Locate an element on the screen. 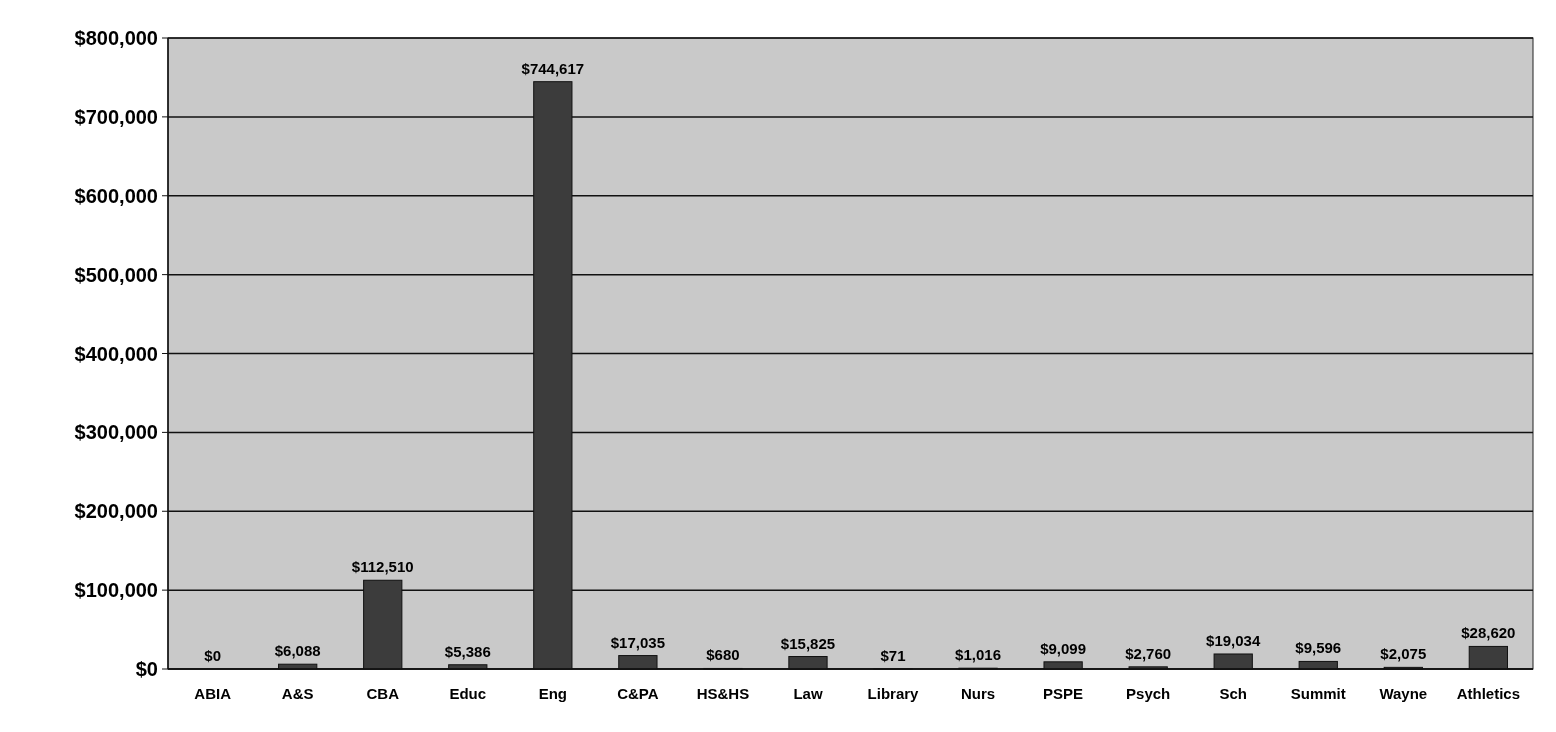 This screenshot has width=1556, height=732. y-tick-label: $100,000 is located at coordinates (116, 590).